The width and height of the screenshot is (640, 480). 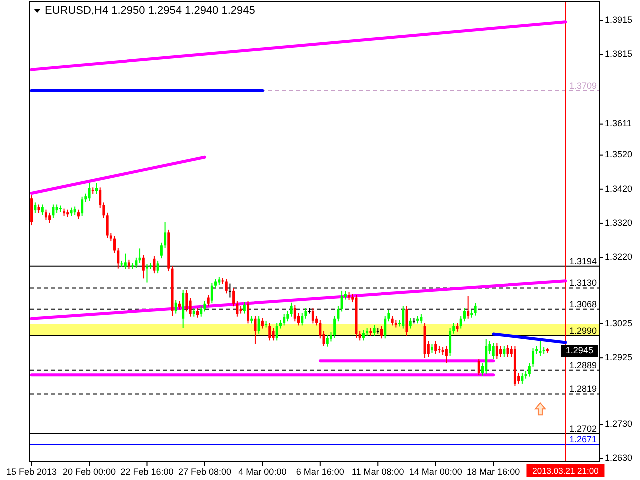 What do you see at coordinates (205, 472) in the screenshot?
I see `x-tick-label: 27 Feb 08:00` at bounding box center [205, 472].